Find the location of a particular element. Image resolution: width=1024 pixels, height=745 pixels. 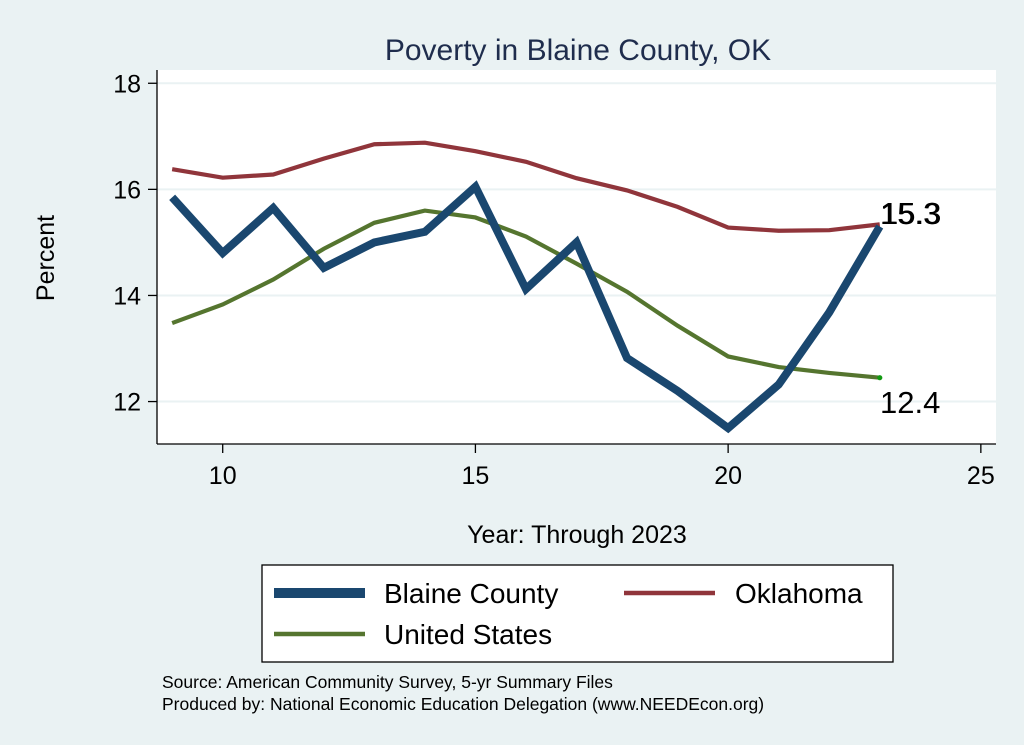

y-tick-label-12: 12 is located at coordinates (127, 403).